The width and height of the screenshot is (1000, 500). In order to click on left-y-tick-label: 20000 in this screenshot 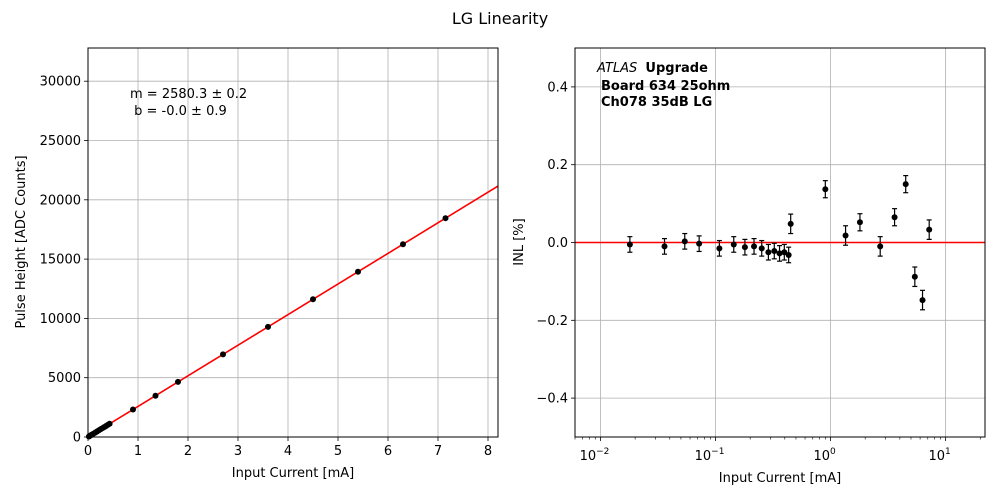, I will do `click(60, 200)`.